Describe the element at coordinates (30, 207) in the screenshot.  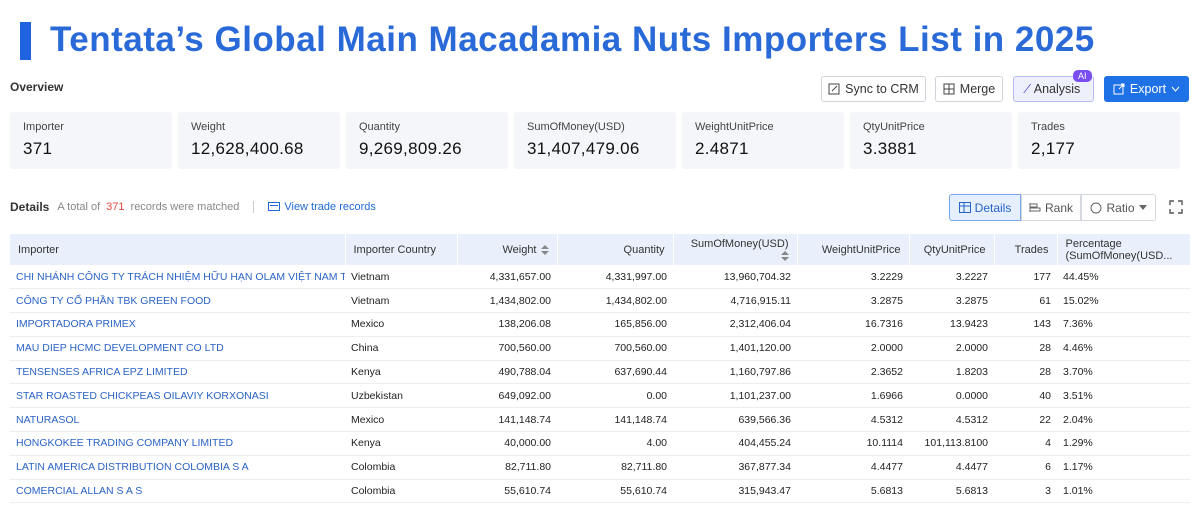
I see `details-label: Details` at that location.